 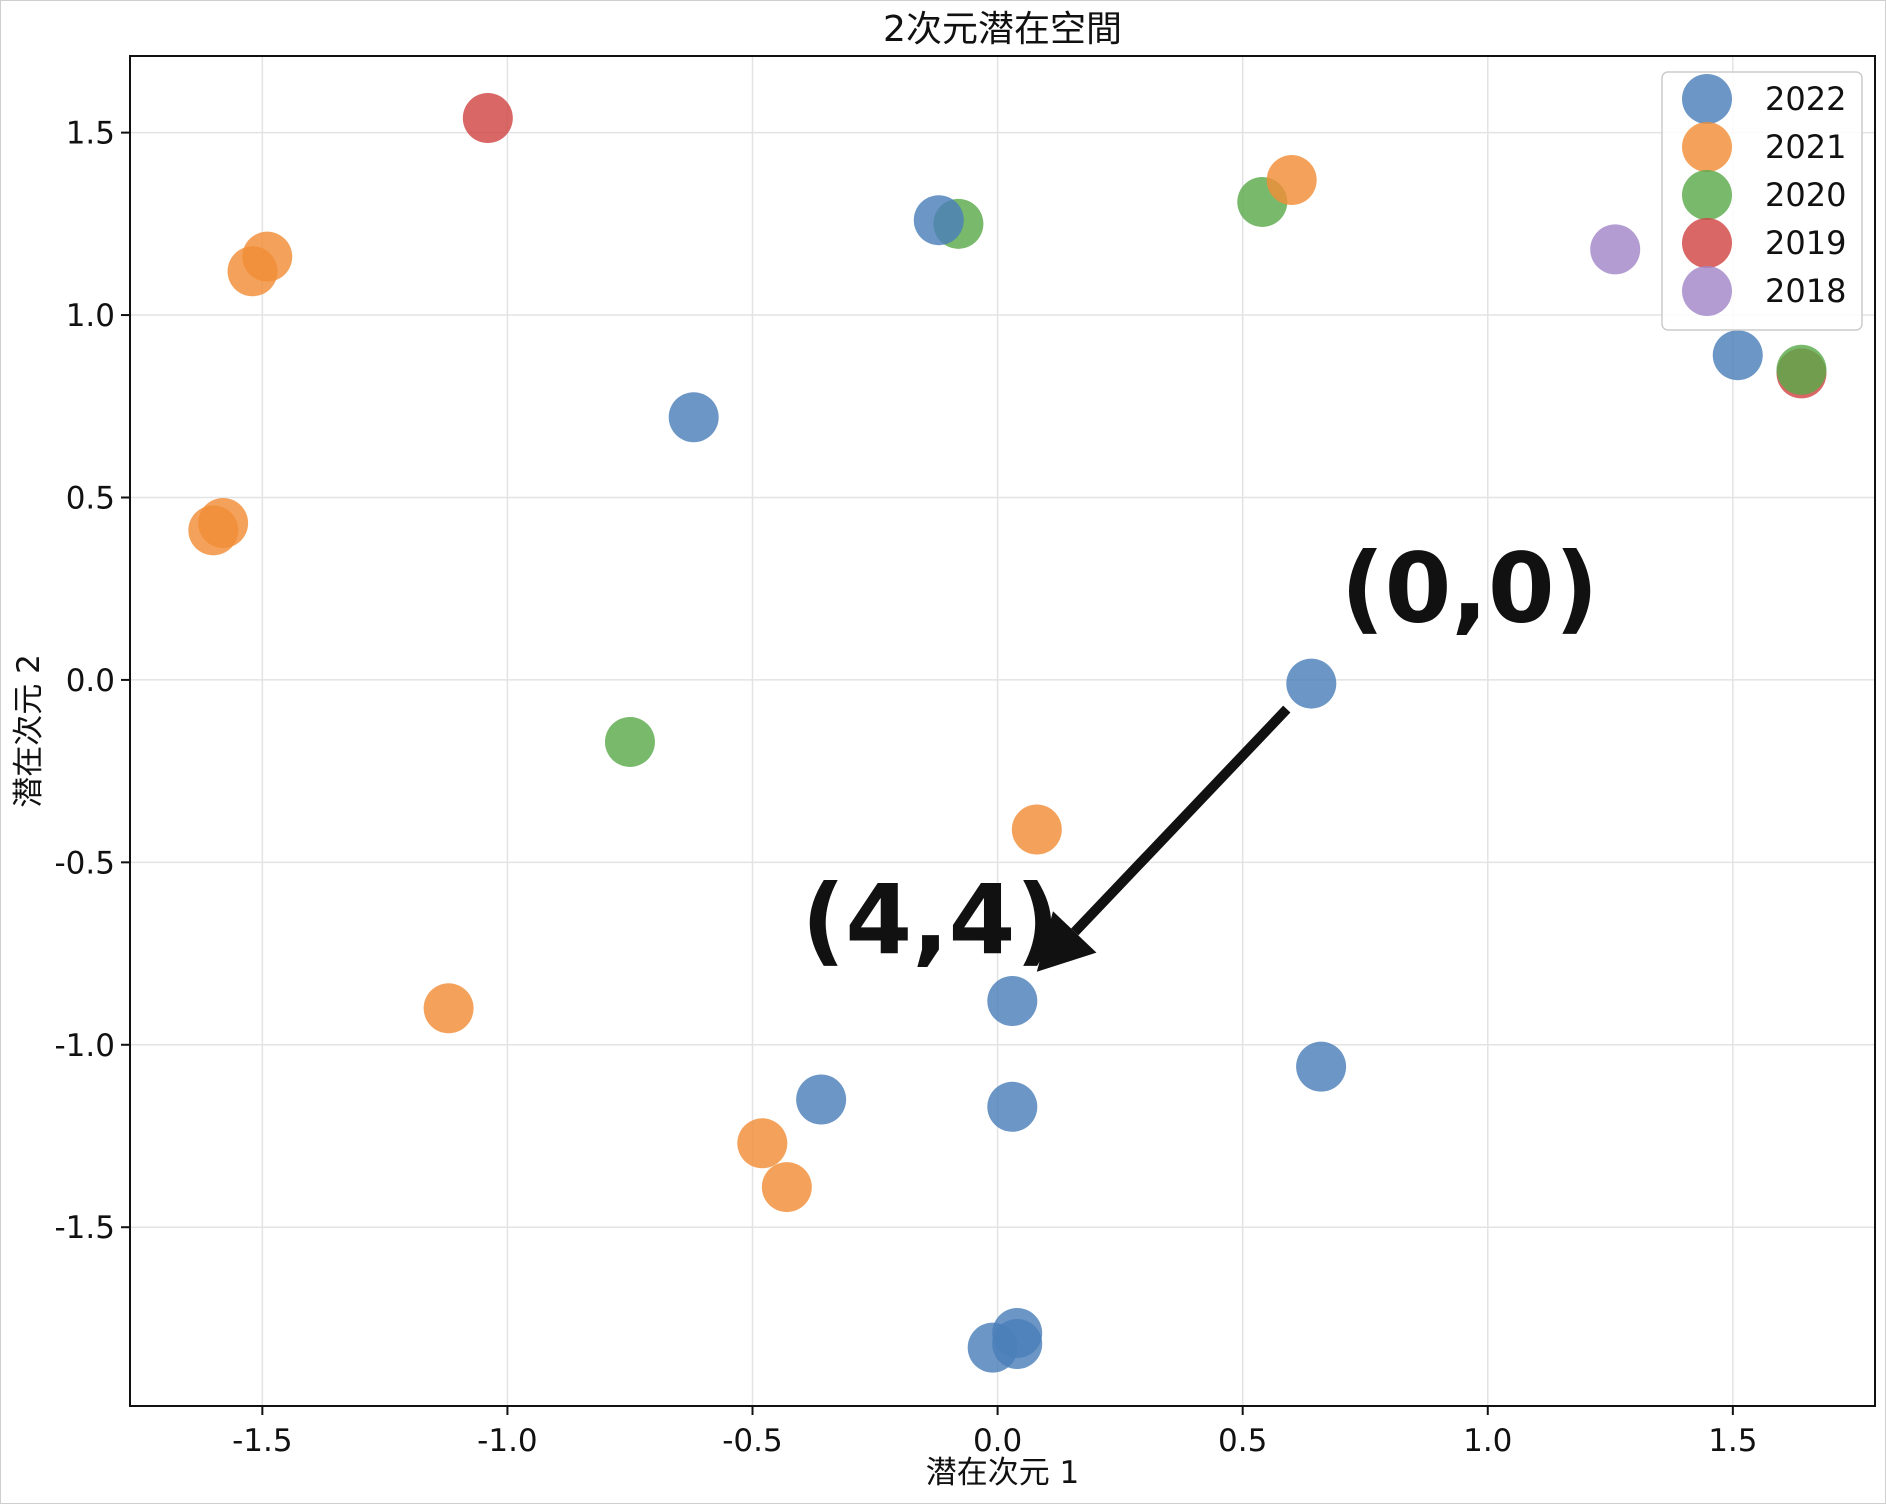 I want to click on y-axis-ticks: -1.5 -1.0 -0.5 0.0 0.5 1.0 1.5, so click(x=92, y=681).